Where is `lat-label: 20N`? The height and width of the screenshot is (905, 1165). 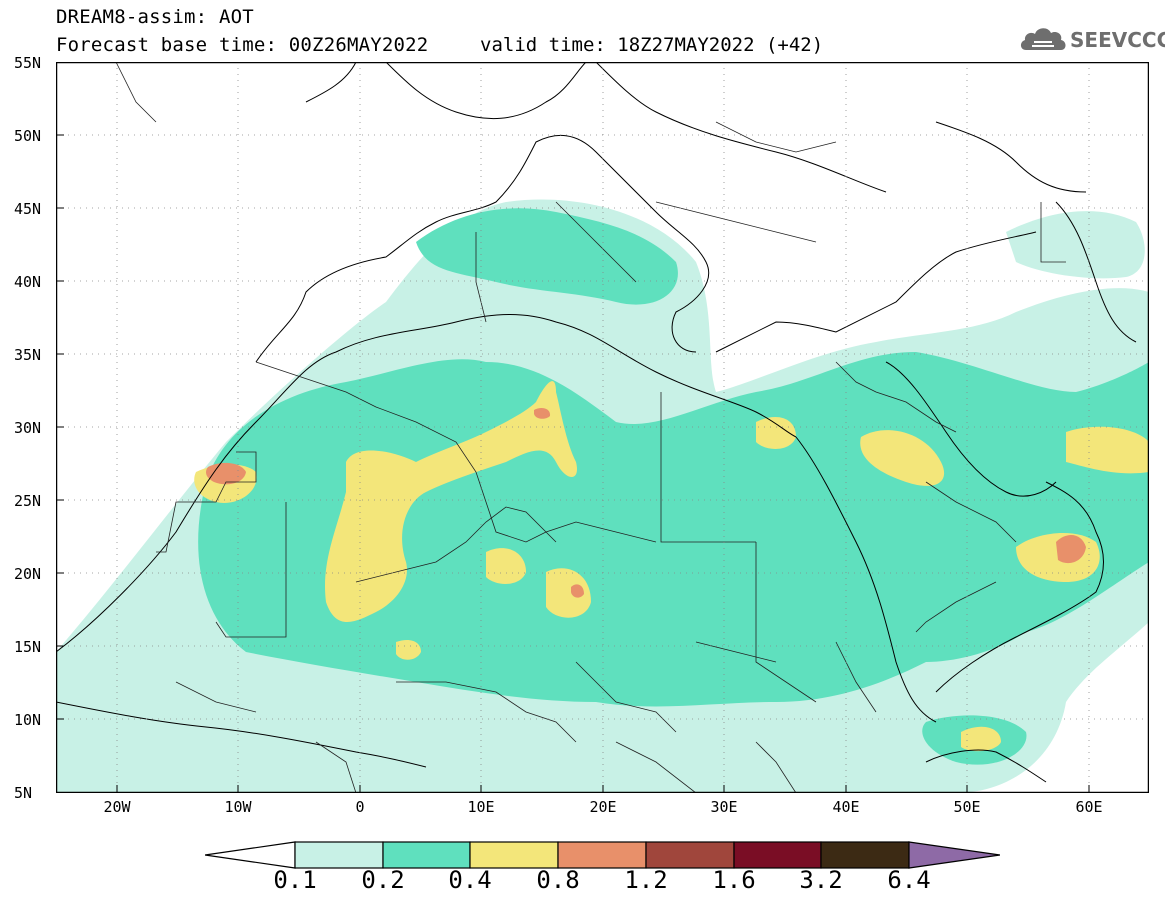
lat-label: 20N is located at coordinates (28, 574).